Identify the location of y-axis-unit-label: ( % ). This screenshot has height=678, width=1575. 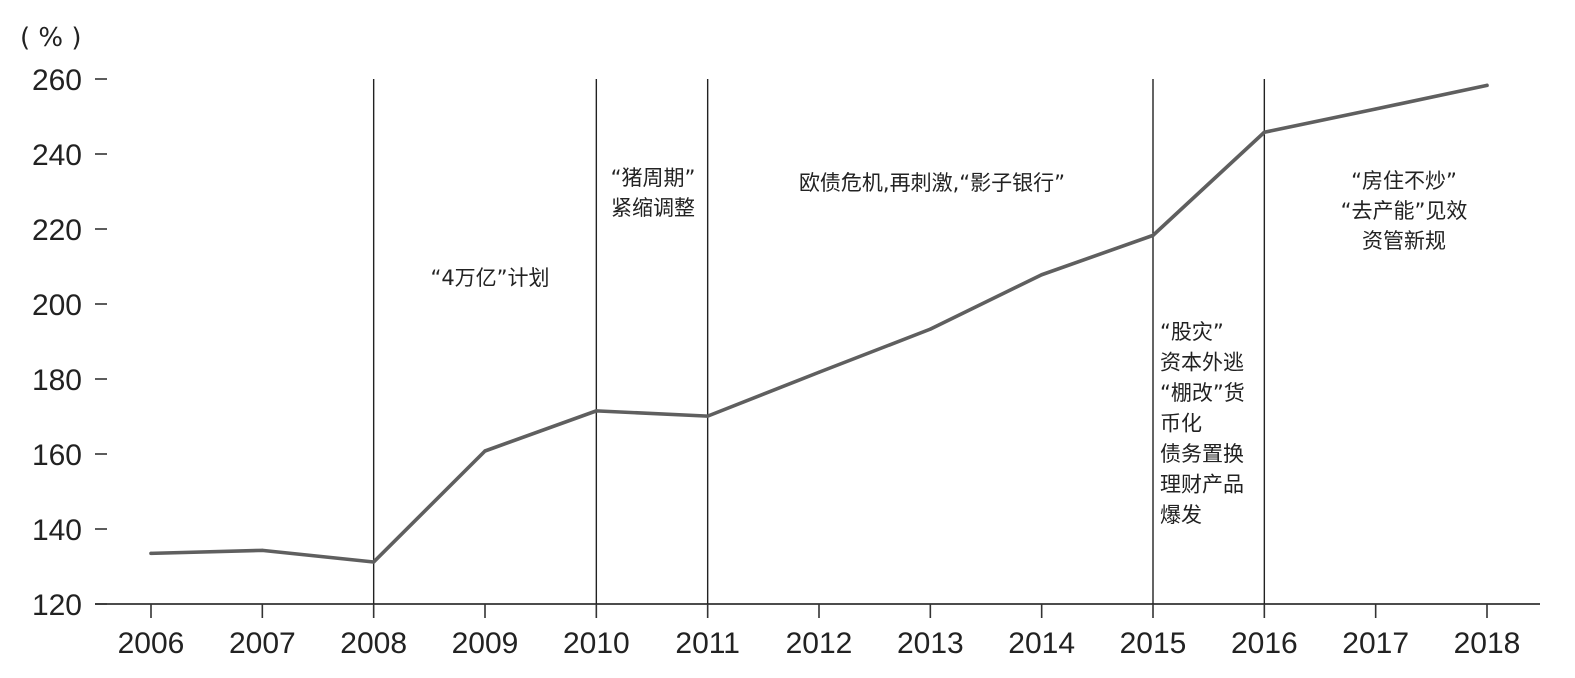
(51, 38).